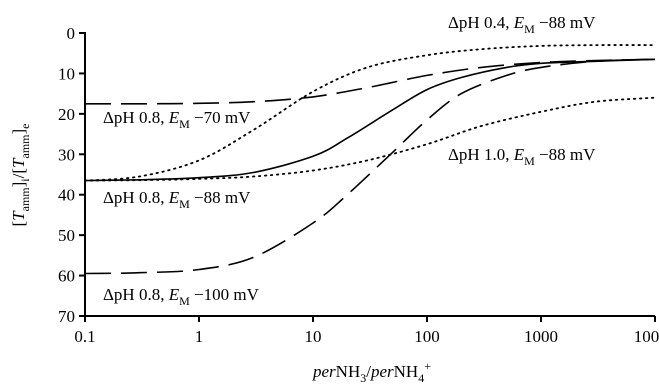 The width and height of the screenshot is (659, 386). Describe the element at coordinates (181, 296) in the screenshot. I see `annotation-dph08-em100: ΔpH 0.8, EM −100 mV` at that location.